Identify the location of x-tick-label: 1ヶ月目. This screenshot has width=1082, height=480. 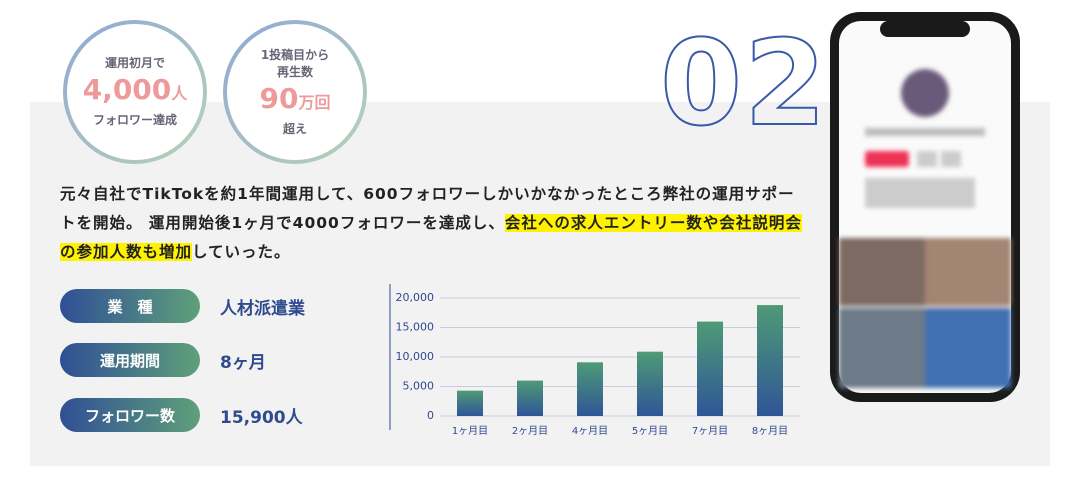
(470, 431).